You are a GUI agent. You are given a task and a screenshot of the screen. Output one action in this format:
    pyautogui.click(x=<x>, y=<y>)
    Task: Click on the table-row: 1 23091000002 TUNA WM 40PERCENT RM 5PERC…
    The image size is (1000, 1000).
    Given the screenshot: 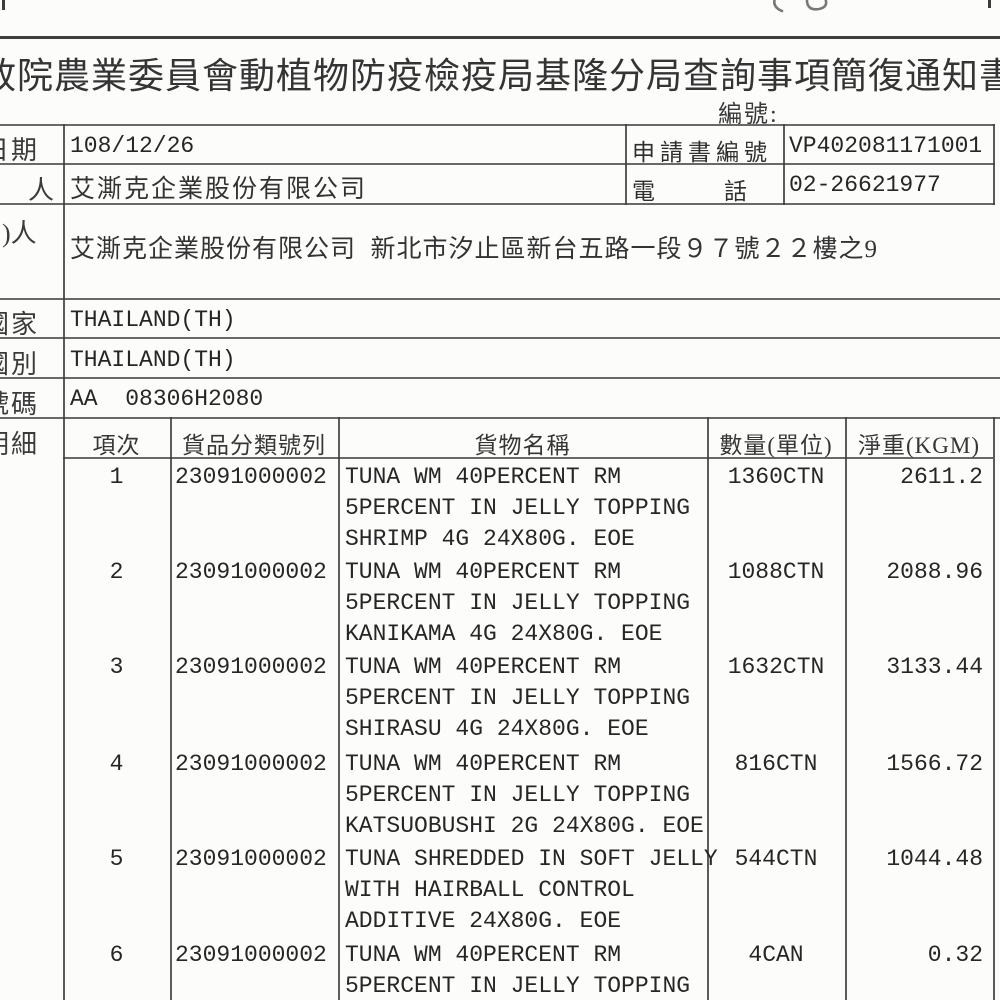 What is the action you would take?
    pyautogui.click(x=528, y=512)
    